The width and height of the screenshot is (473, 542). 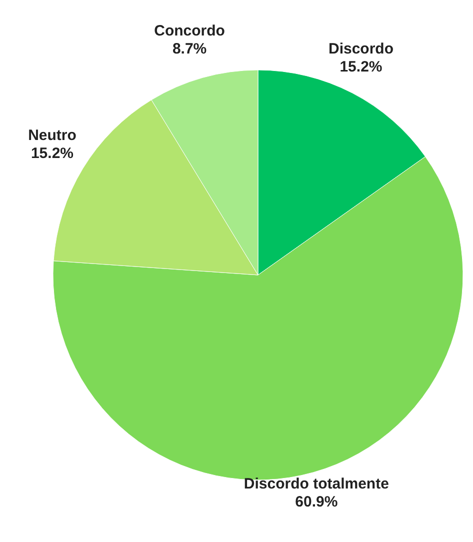 I want to click on data-label: 8.7%, so click(x=189, y=49).